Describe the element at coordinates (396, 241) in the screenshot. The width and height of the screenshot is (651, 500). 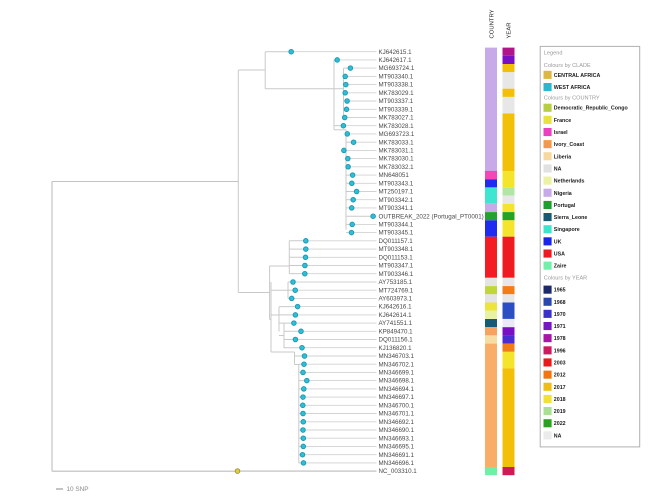
I see `svg-text: DQ011157.1` at that location.